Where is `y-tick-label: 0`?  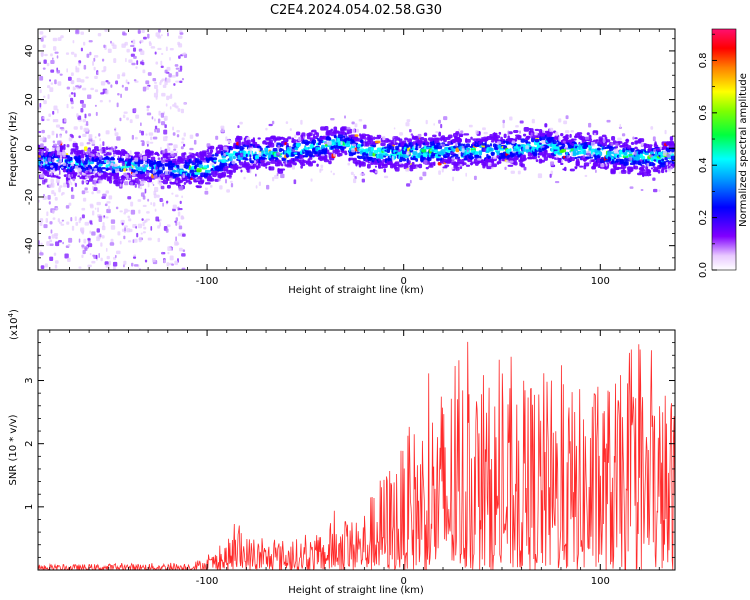
y-tick-label: 0 is located at coordinates (29, 148).